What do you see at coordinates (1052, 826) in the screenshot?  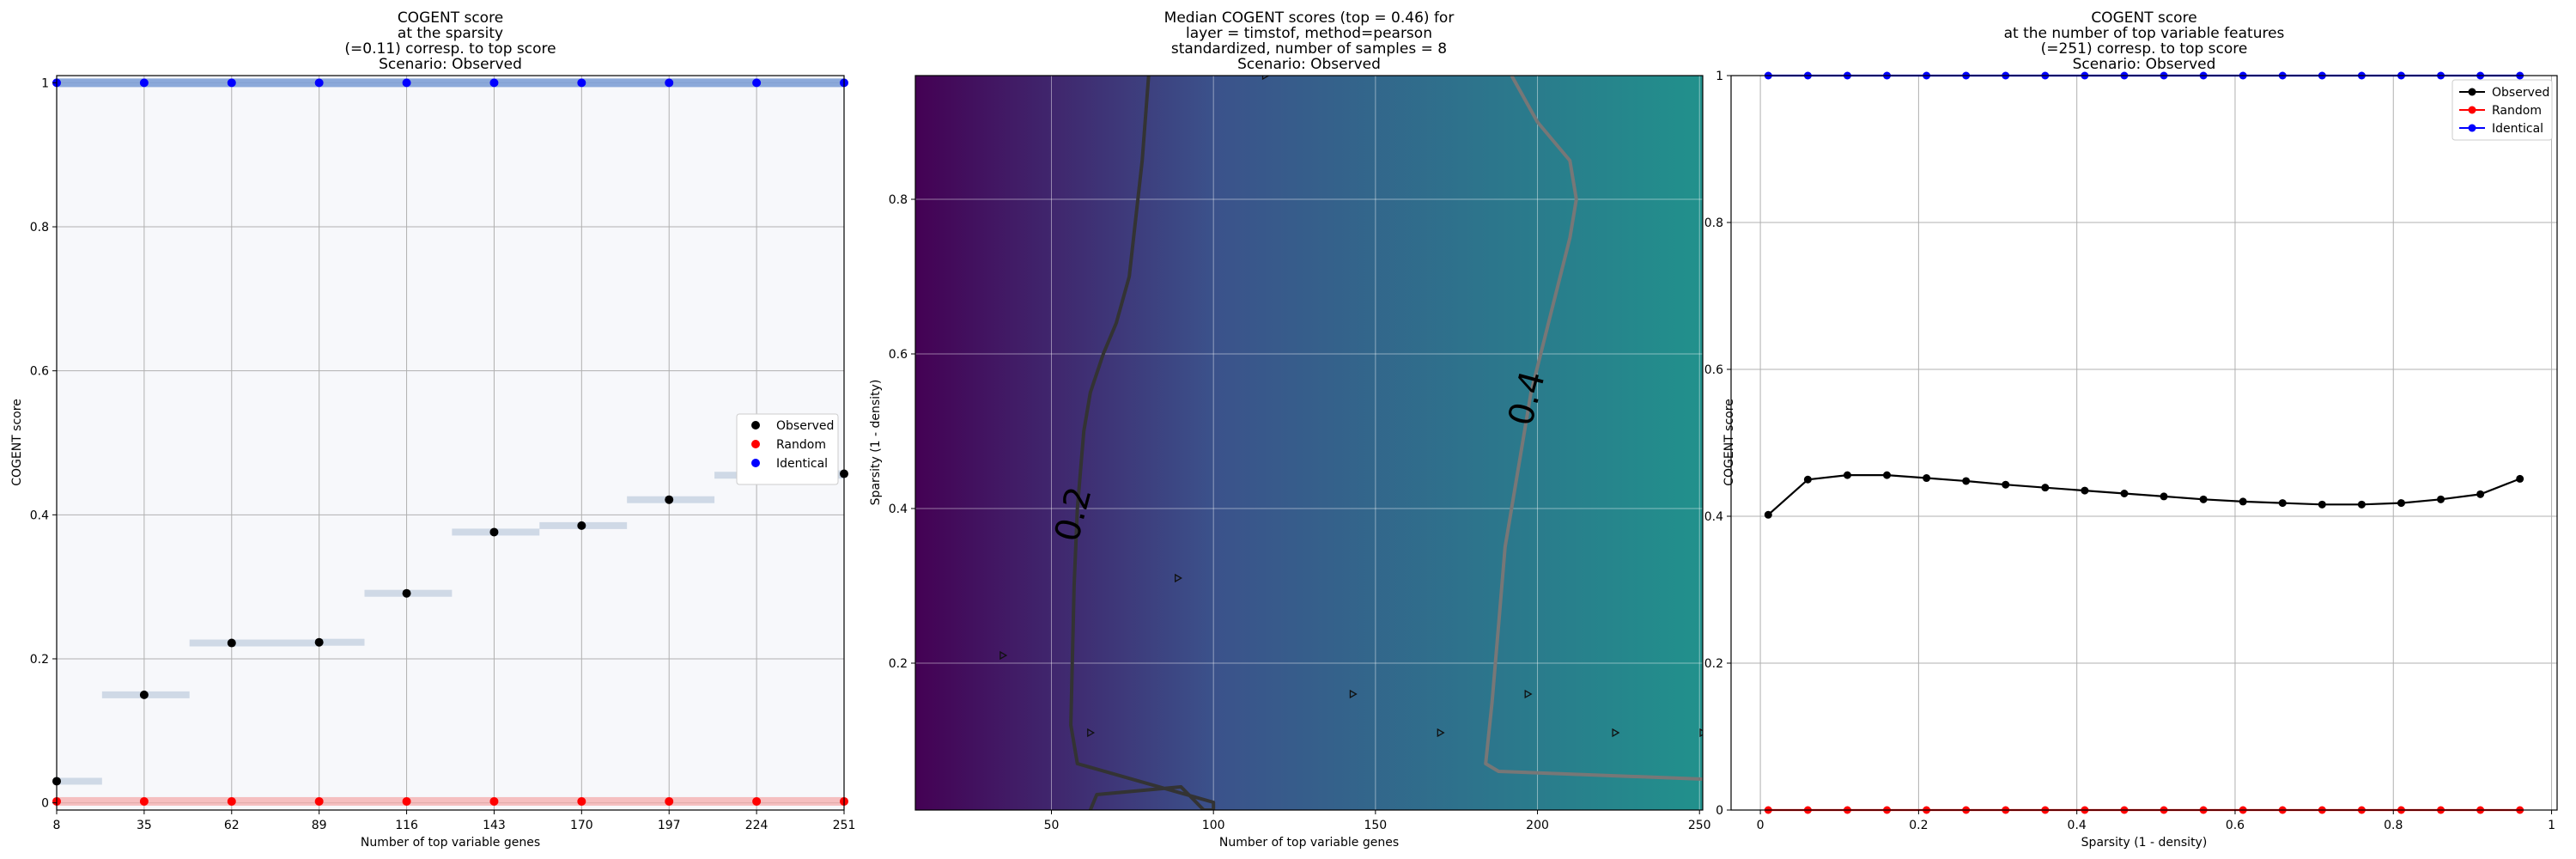 I see `panel-2-x-tick-label: 50` at bounding box center [1052, 826].